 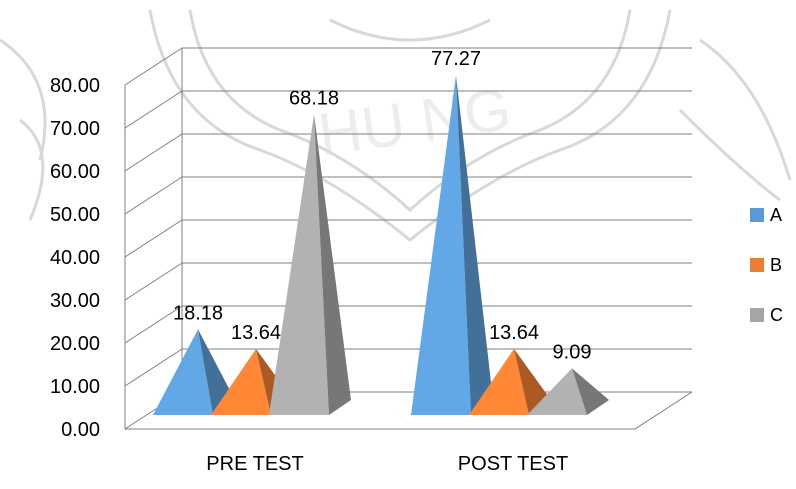 I want to click on legend-label-c: C, so click(x=776, y=314).